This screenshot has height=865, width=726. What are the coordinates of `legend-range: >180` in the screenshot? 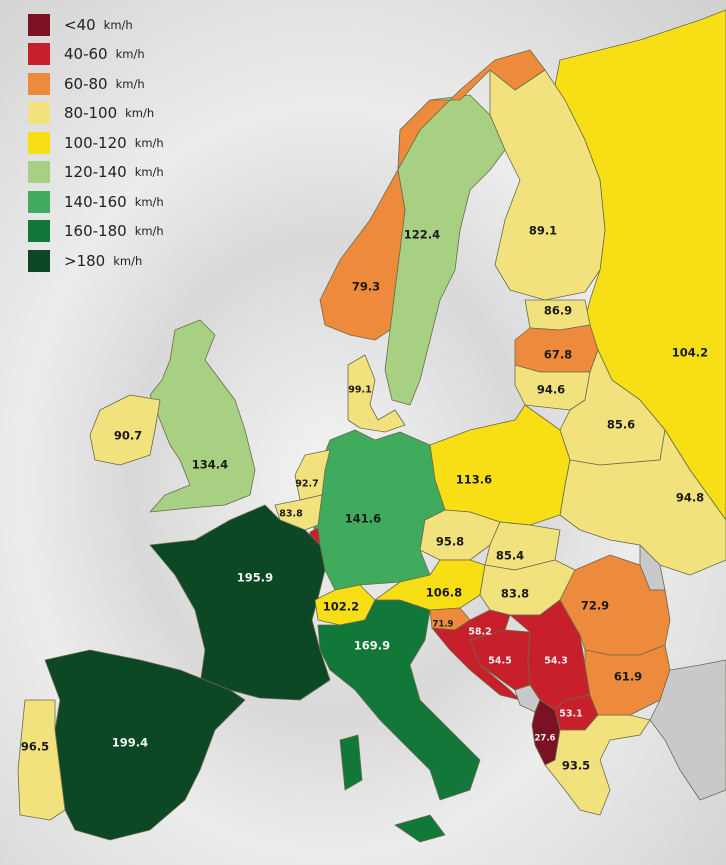 It's located at (85, 260).